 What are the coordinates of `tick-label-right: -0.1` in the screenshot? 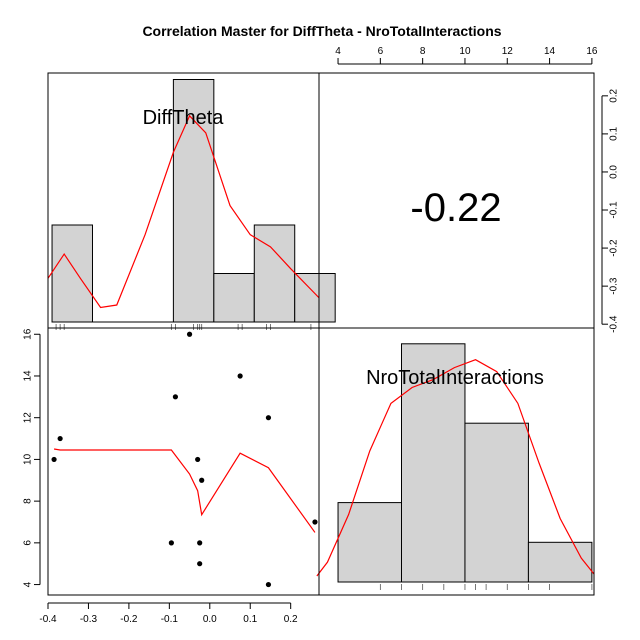 It's located at (614, 210).